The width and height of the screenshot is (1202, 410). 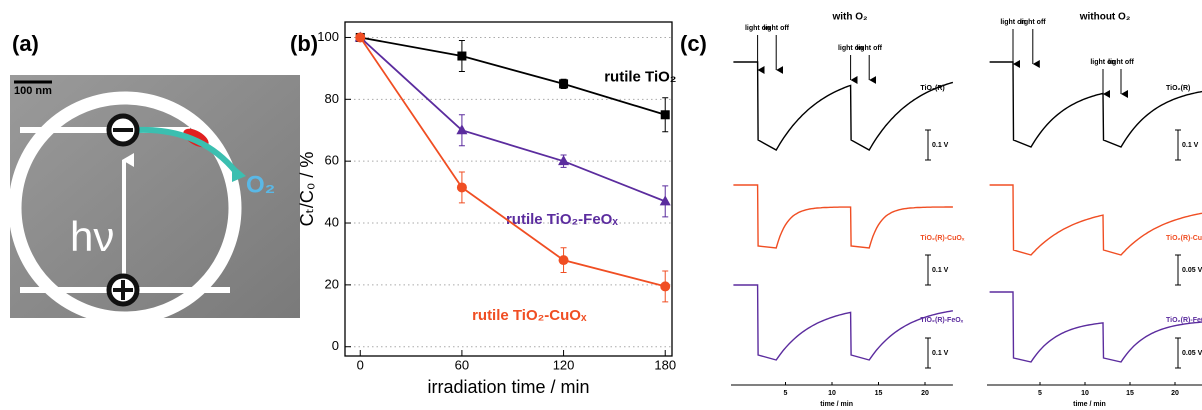 I want to click on column-title: without O₂, so click(x=1105, y=17).